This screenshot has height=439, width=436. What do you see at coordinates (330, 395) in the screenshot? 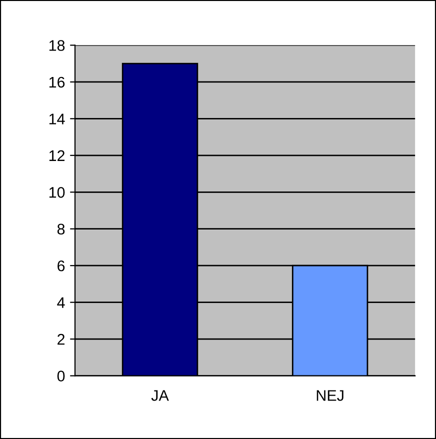
I see `x-tick-label: NEJ` at bounding box center [330, 395].